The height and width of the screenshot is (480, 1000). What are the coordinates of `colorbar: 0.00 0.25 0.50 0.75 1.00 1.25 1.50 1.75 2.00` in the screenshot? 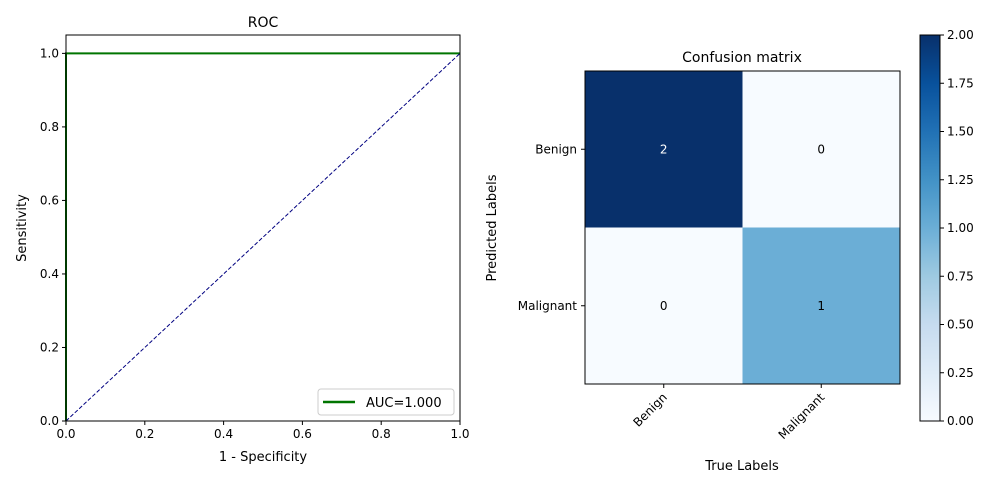 It's located at (946, 228).